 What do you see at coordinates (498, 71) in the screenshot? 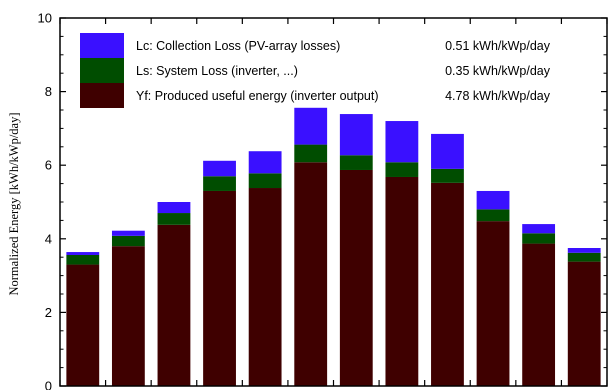
I see `legend-value-ls: 0.35 kWh/kWp/day` at bounding box center [498, 71].